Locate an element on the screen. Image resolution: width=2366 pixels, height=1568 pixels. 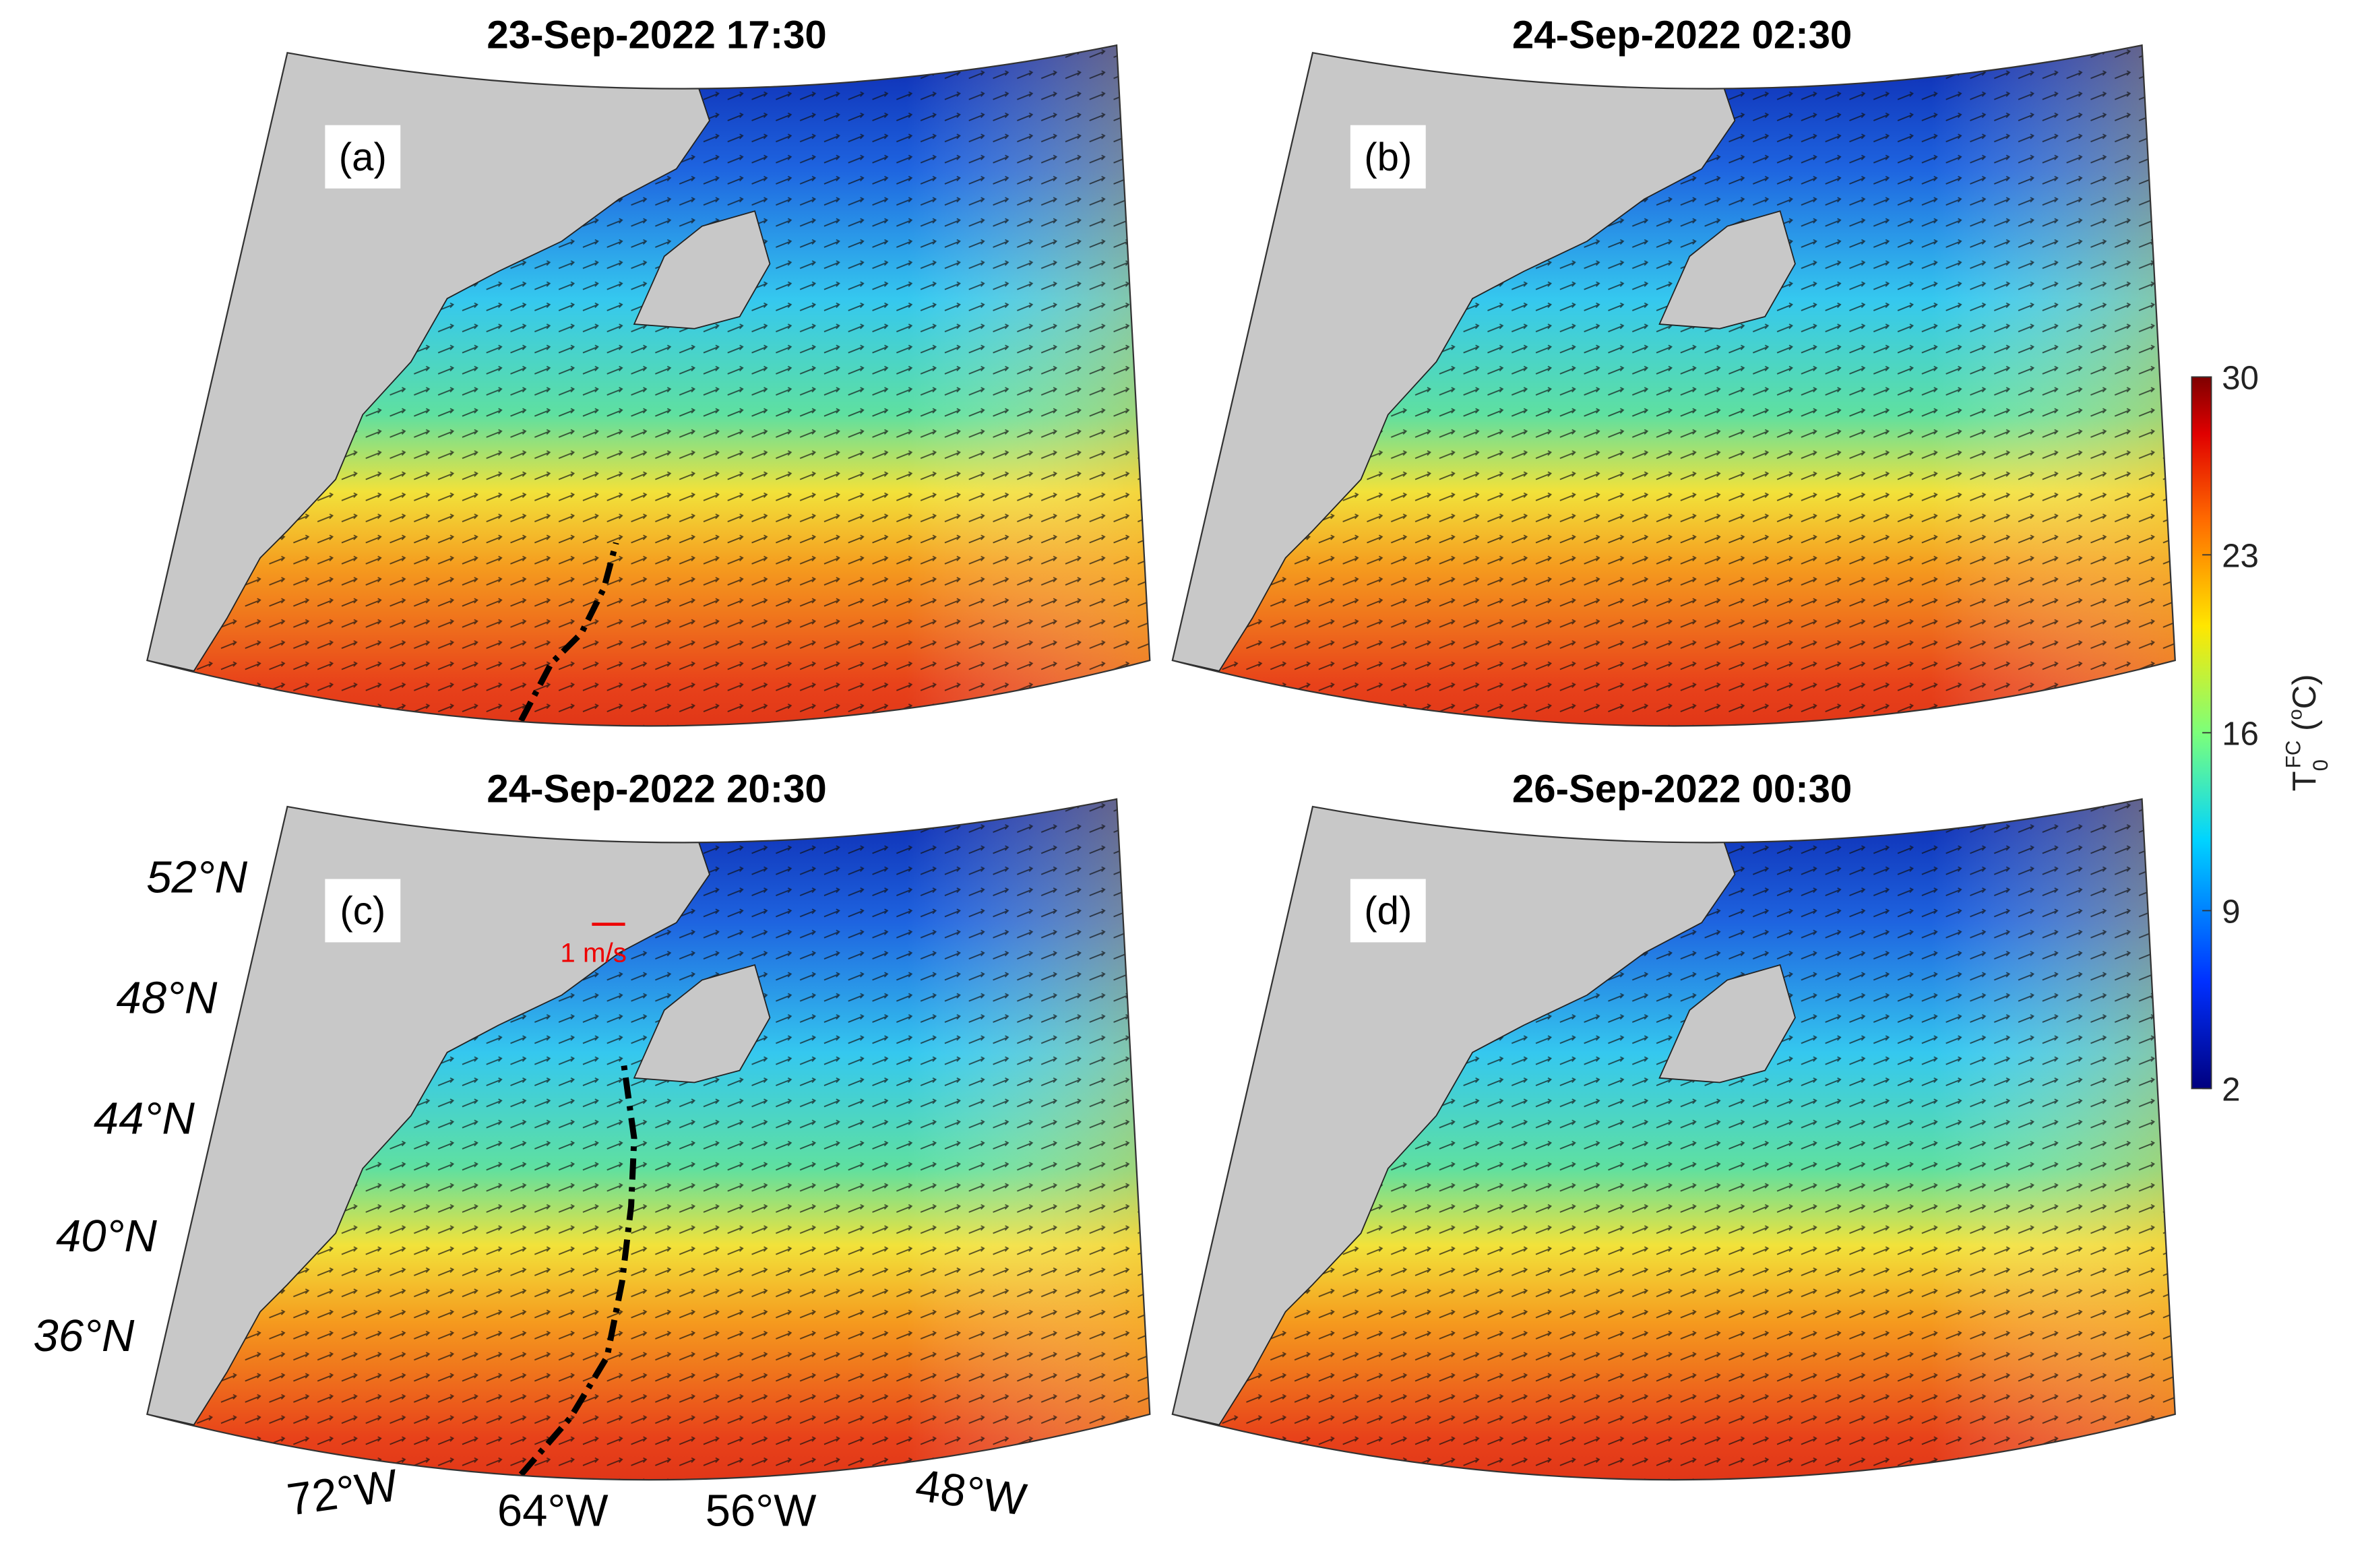
label-sub: 0 is located at coordinates (2320, 765).